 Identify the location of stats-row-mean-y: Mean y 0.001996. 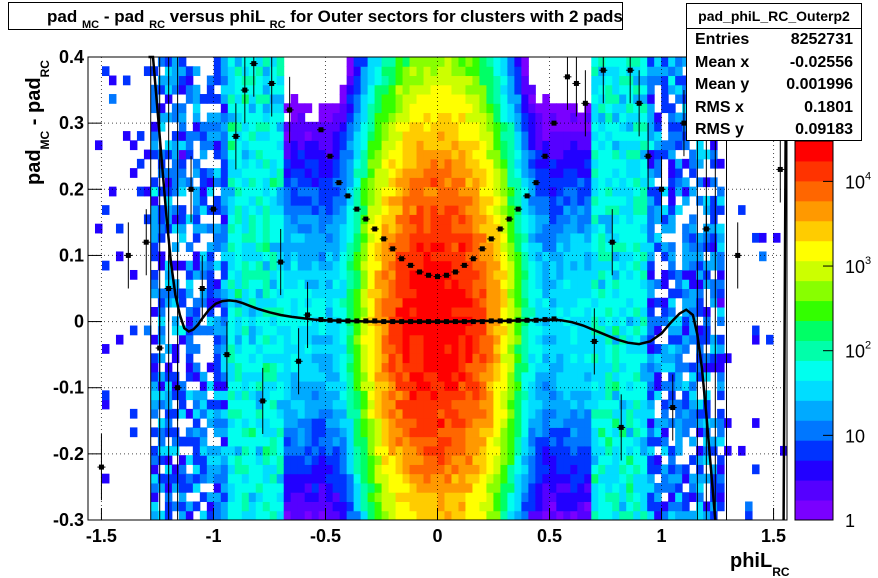
(774, 85).